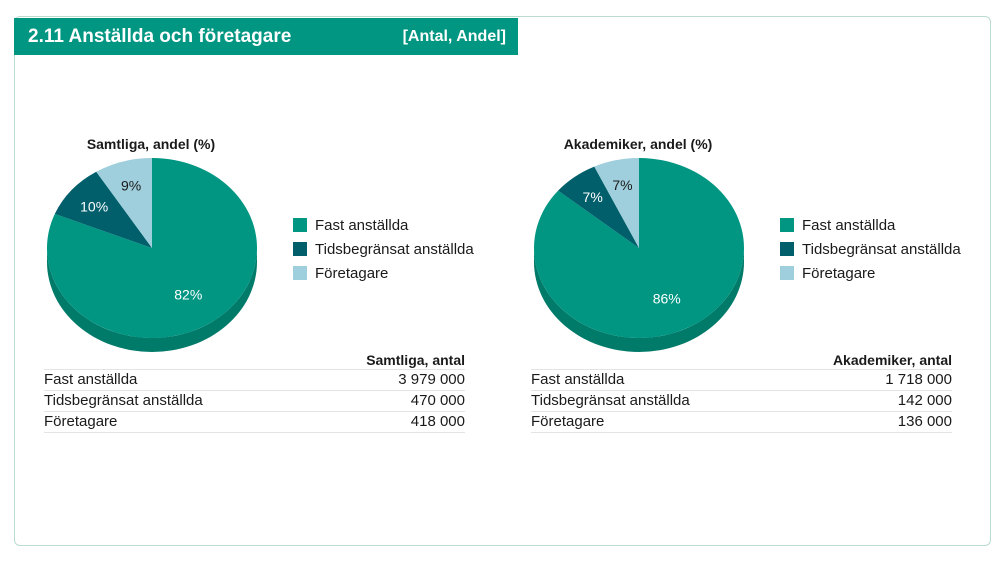 This screenshot has height=565, width=1004. What do you see at coordinates (131, 186) in the screenshot?
I see `slice-label: 9%` at bounding box center [131, 186].